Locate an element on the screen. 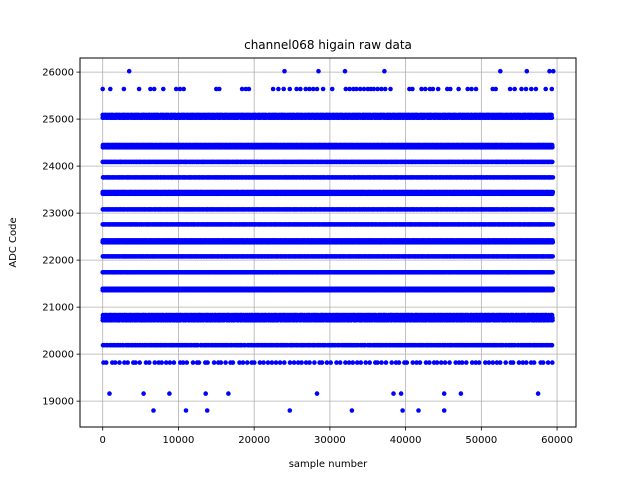  chart-title: channel068 higain raw data is located at coordinates (328, 45).